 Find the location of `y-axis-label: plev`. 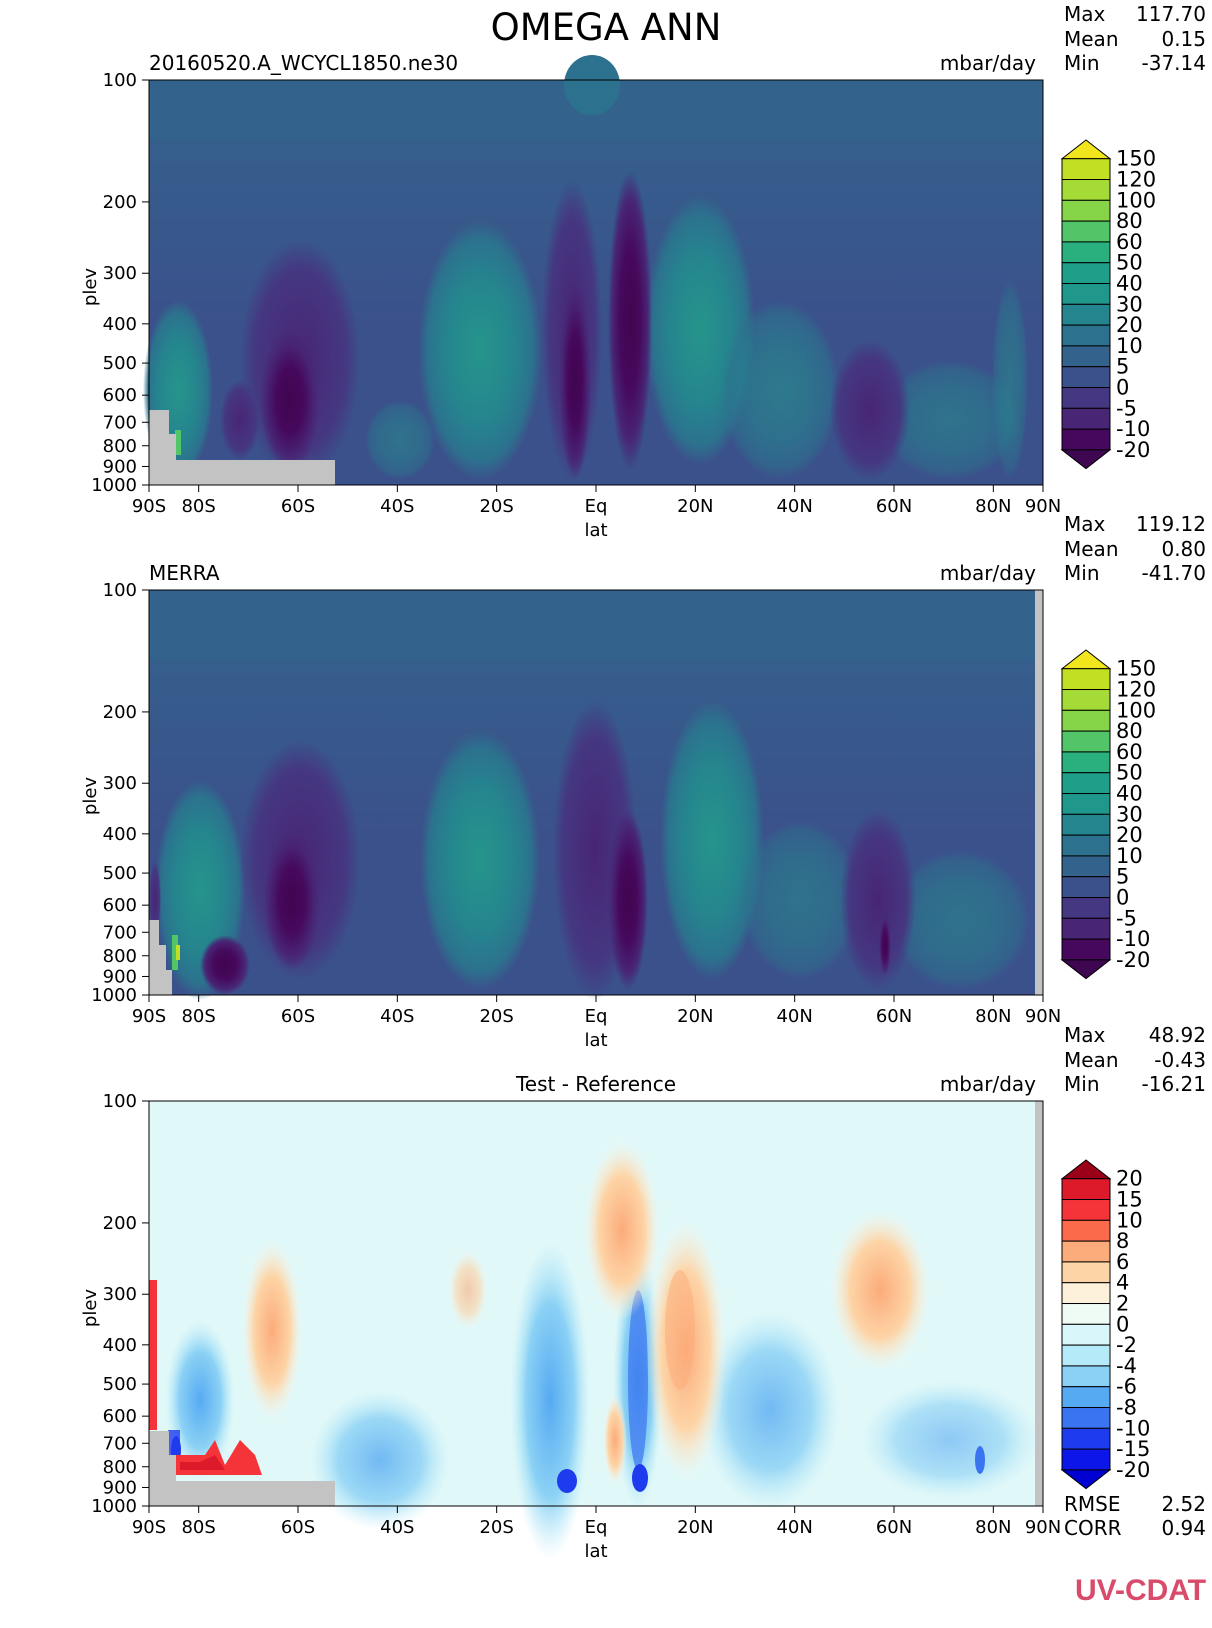

y-axis-label: plev is located at coordinates (90, 1308).